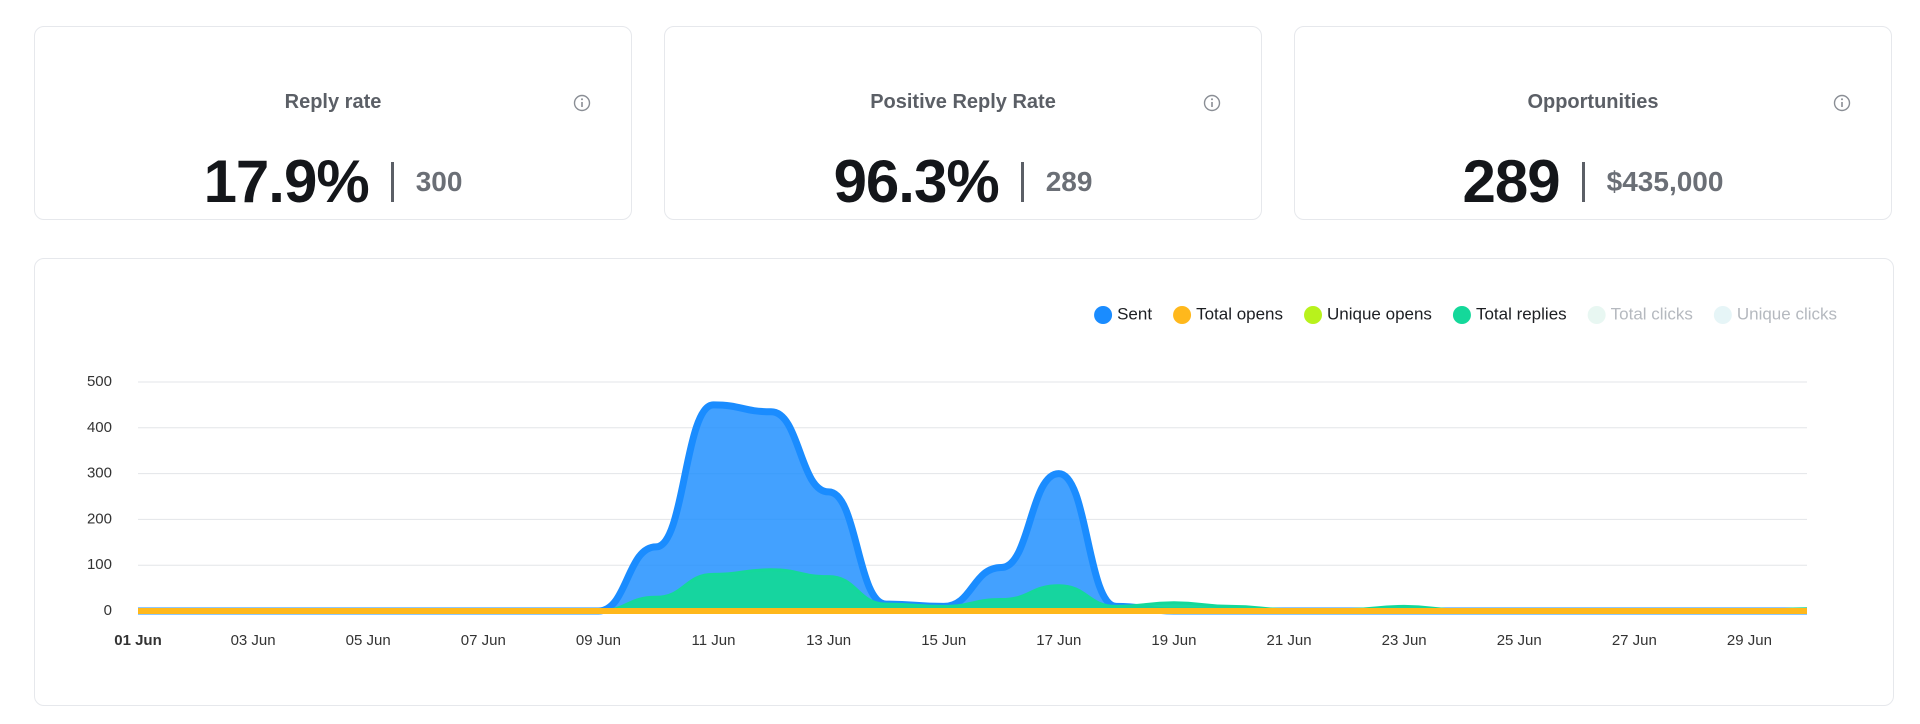  What do you see at coordinates (714, 640) in the screenshot?
I see `x-tick-label: 11 Jun` at bounding box center [714, 640].